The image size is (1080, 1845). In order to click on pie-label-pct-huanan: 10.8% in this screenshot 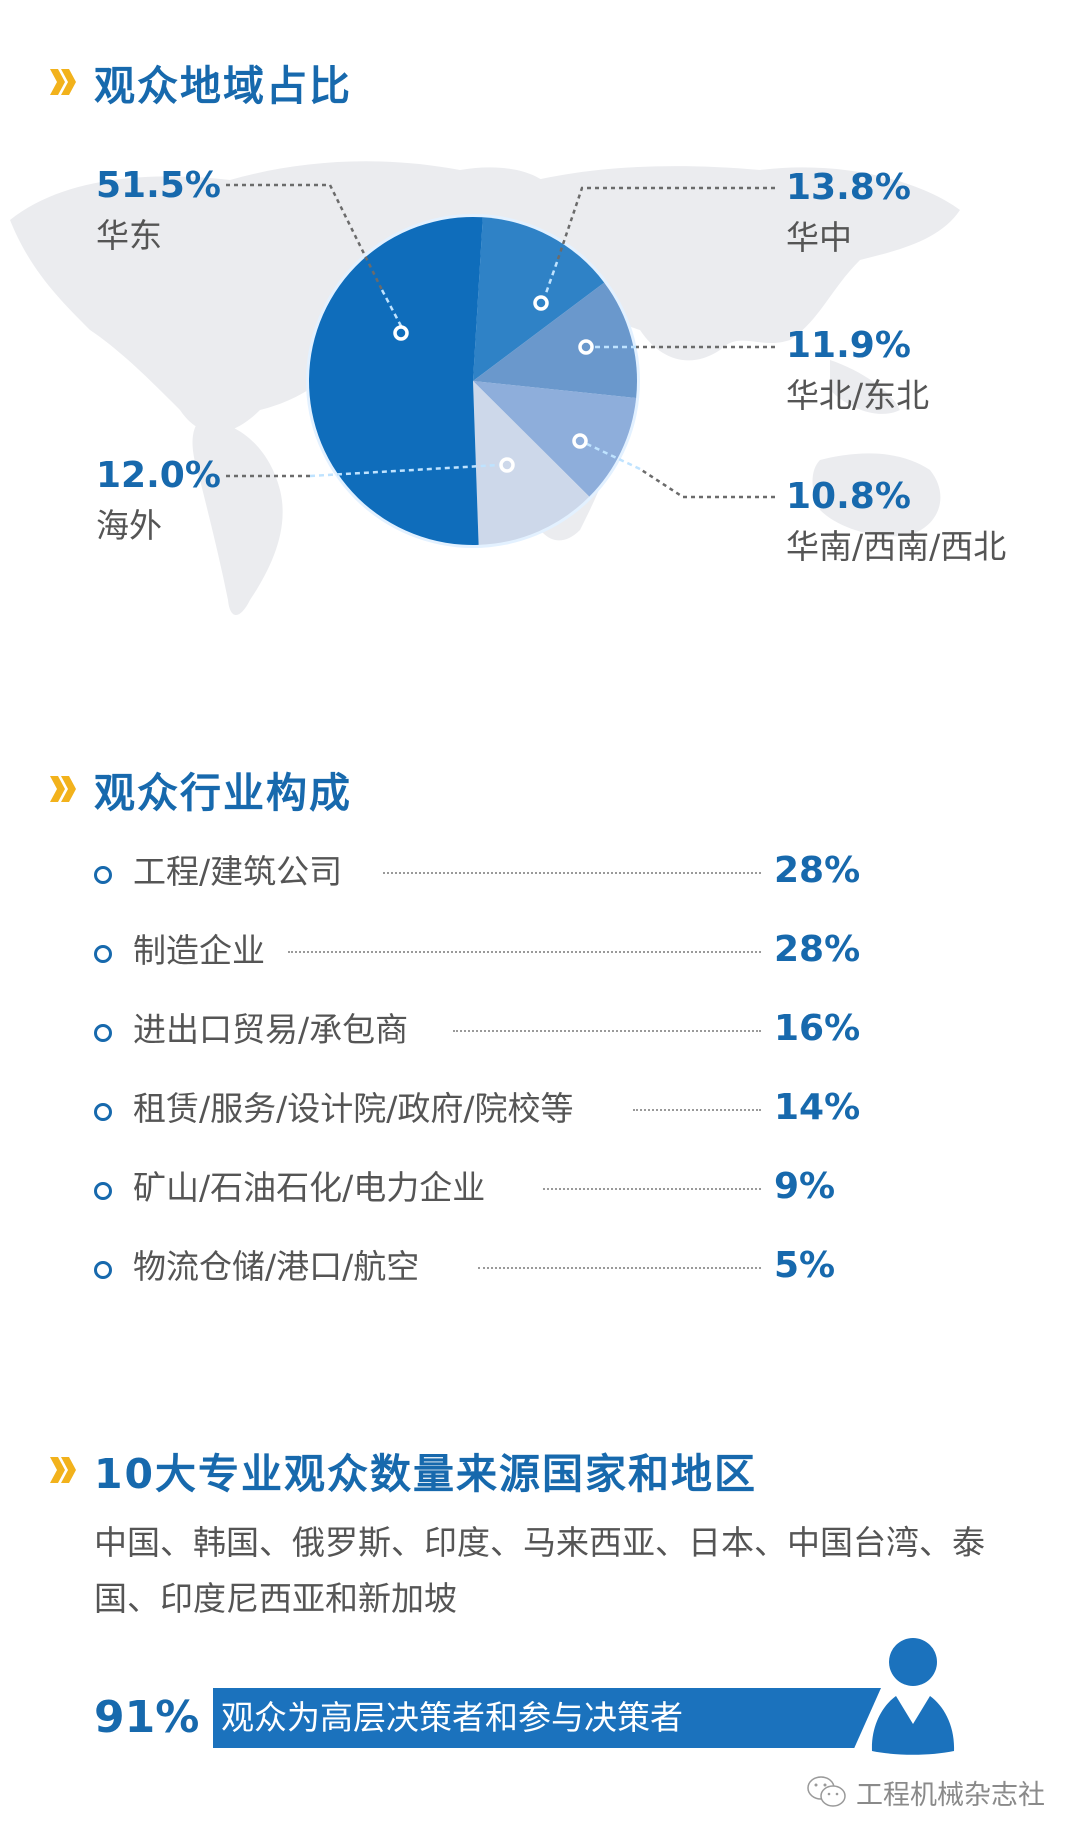, I will do `click(848, 496)`.